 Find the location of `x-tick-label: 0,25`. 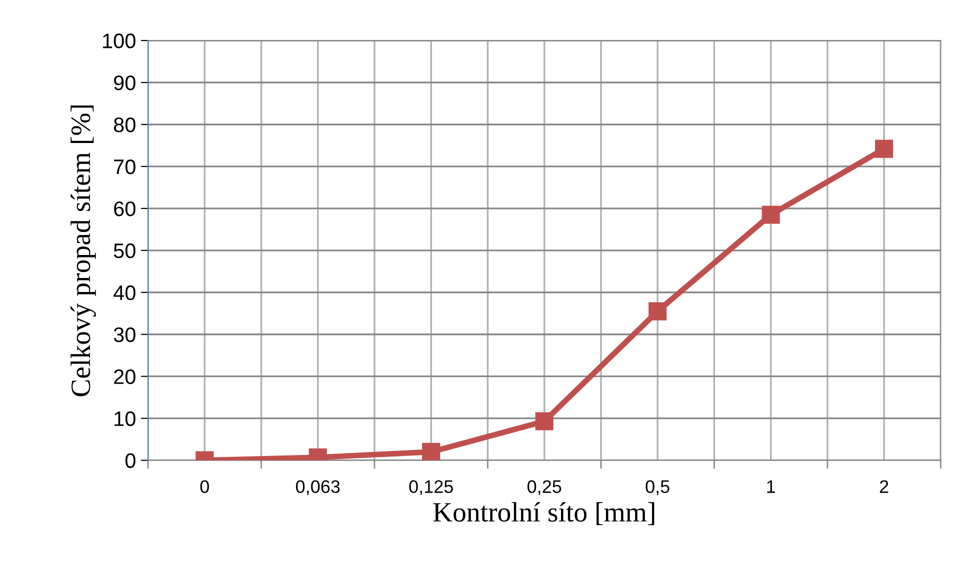

x-tick-label: 0,25 is located at coordinates (544, 488).